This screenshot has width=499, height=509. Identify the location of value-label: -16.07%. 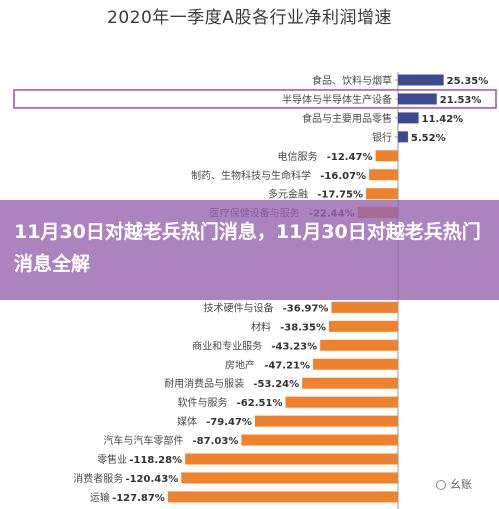
(343, 176).